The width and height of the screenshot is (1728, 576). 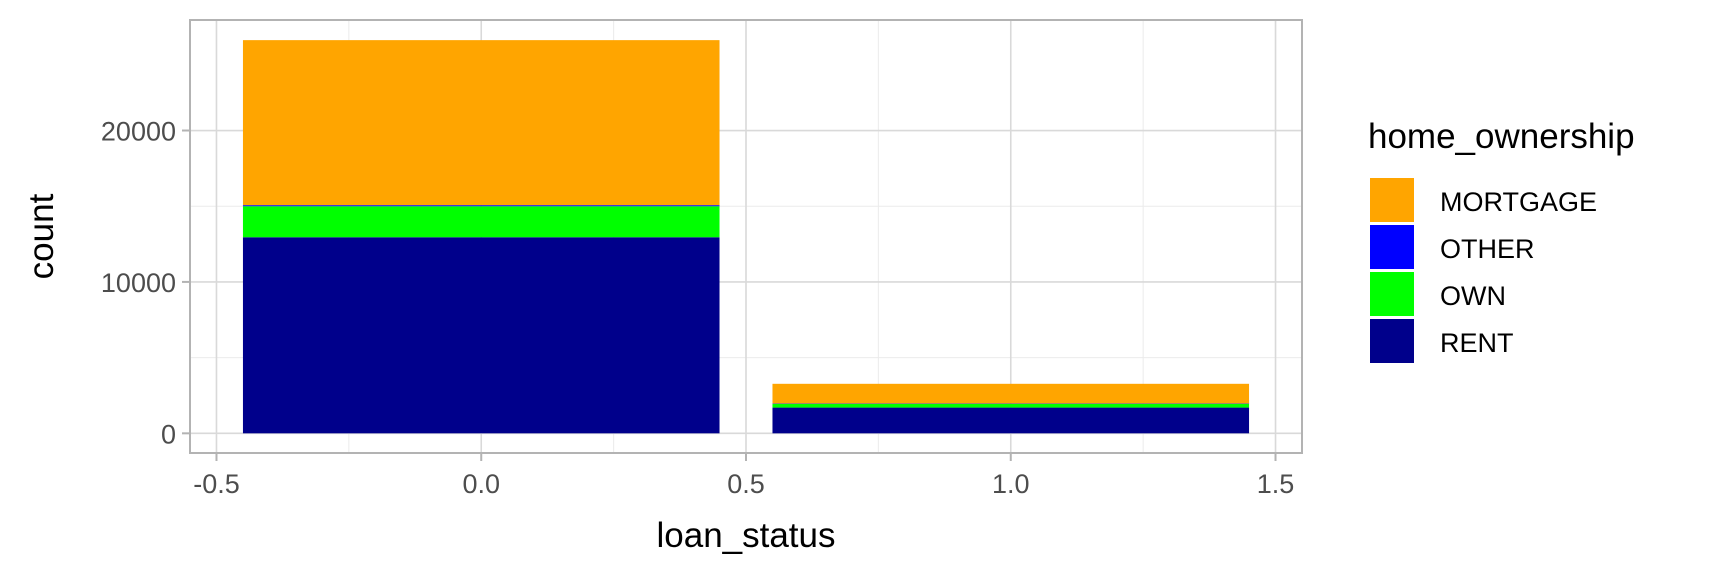 What do you see at coordinates (746, 484) in the screenshot?
I see `x-tick-label: 0.5` at bounding box center [746, 484].